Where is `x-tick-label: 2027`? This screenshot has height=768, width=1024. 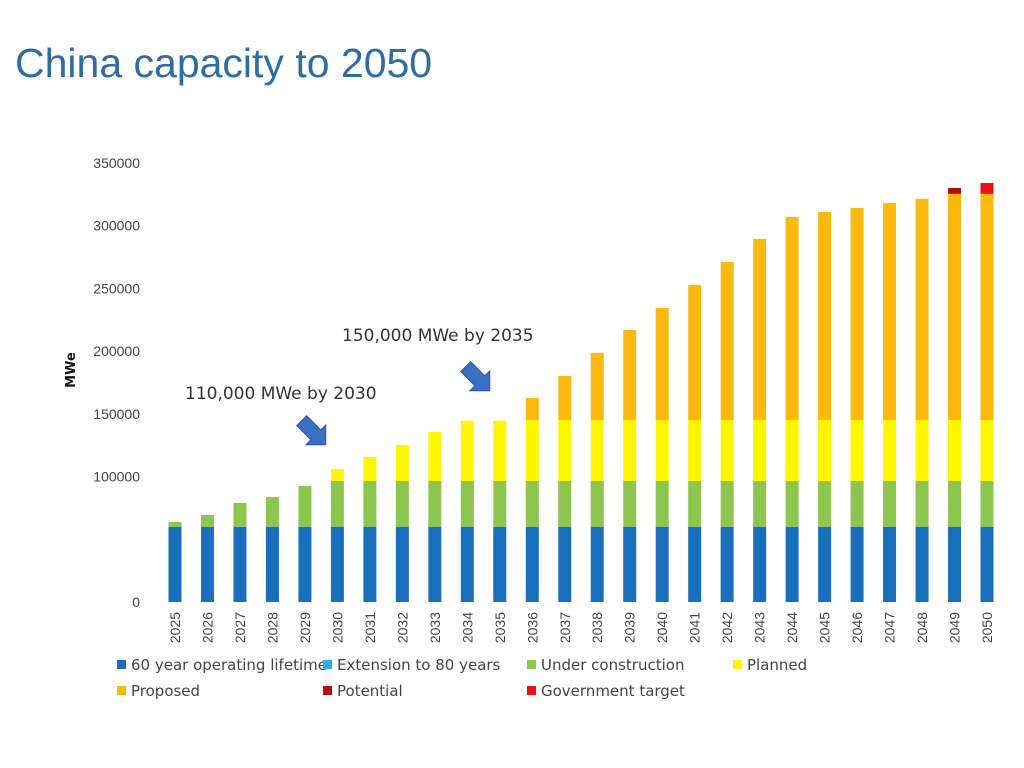
x-tick-label: 2027 is located at coordinates (240, 627).